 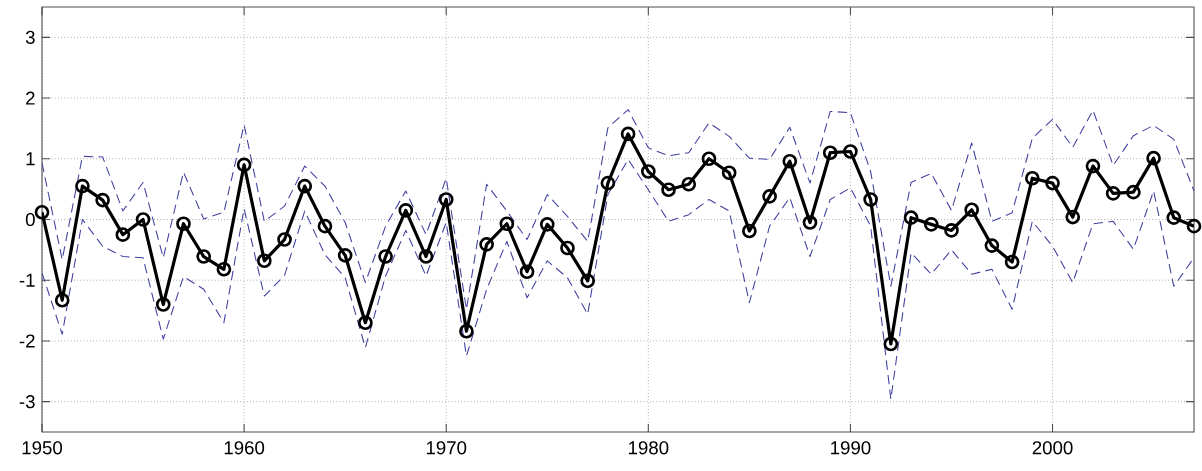 I want to click on x-tick-label: 1980, so click(x=648, y=448).